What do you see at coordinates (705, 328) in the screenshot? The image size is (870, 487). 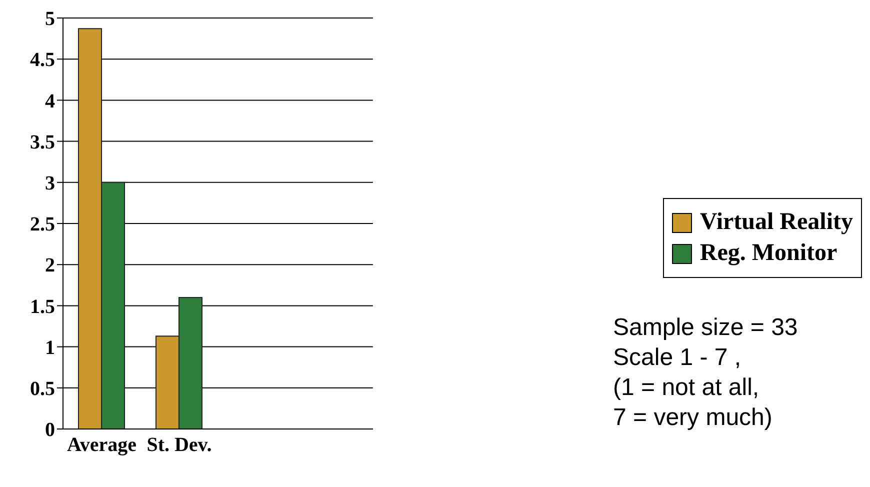 I see `text: Sample size = 33` at bounding box center [705, 328].